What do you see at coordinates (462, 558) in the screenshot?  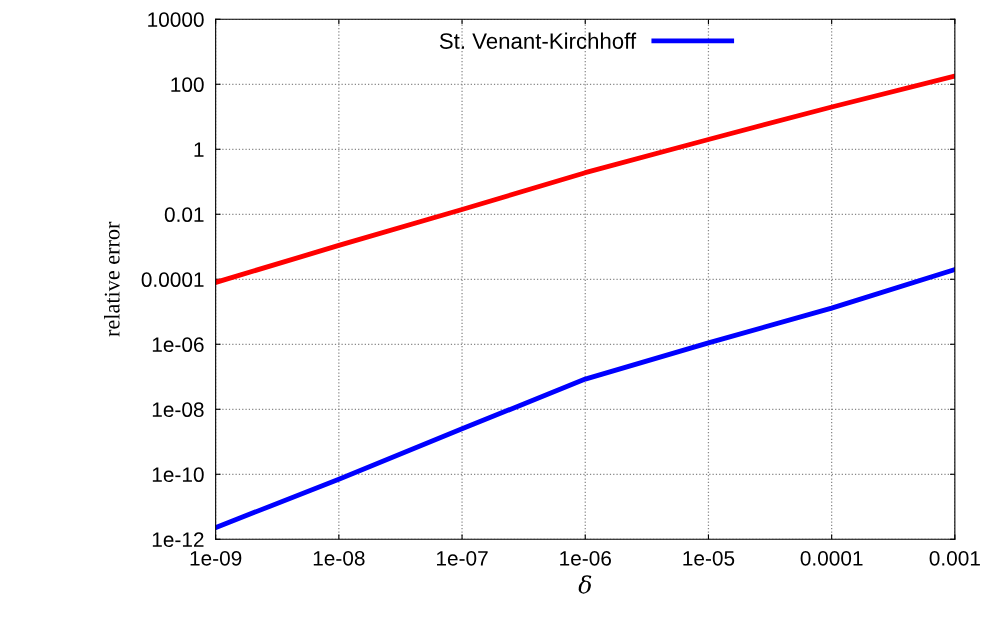 I see `x-tick-label: 1e-07` at bounding box center [462, 558].